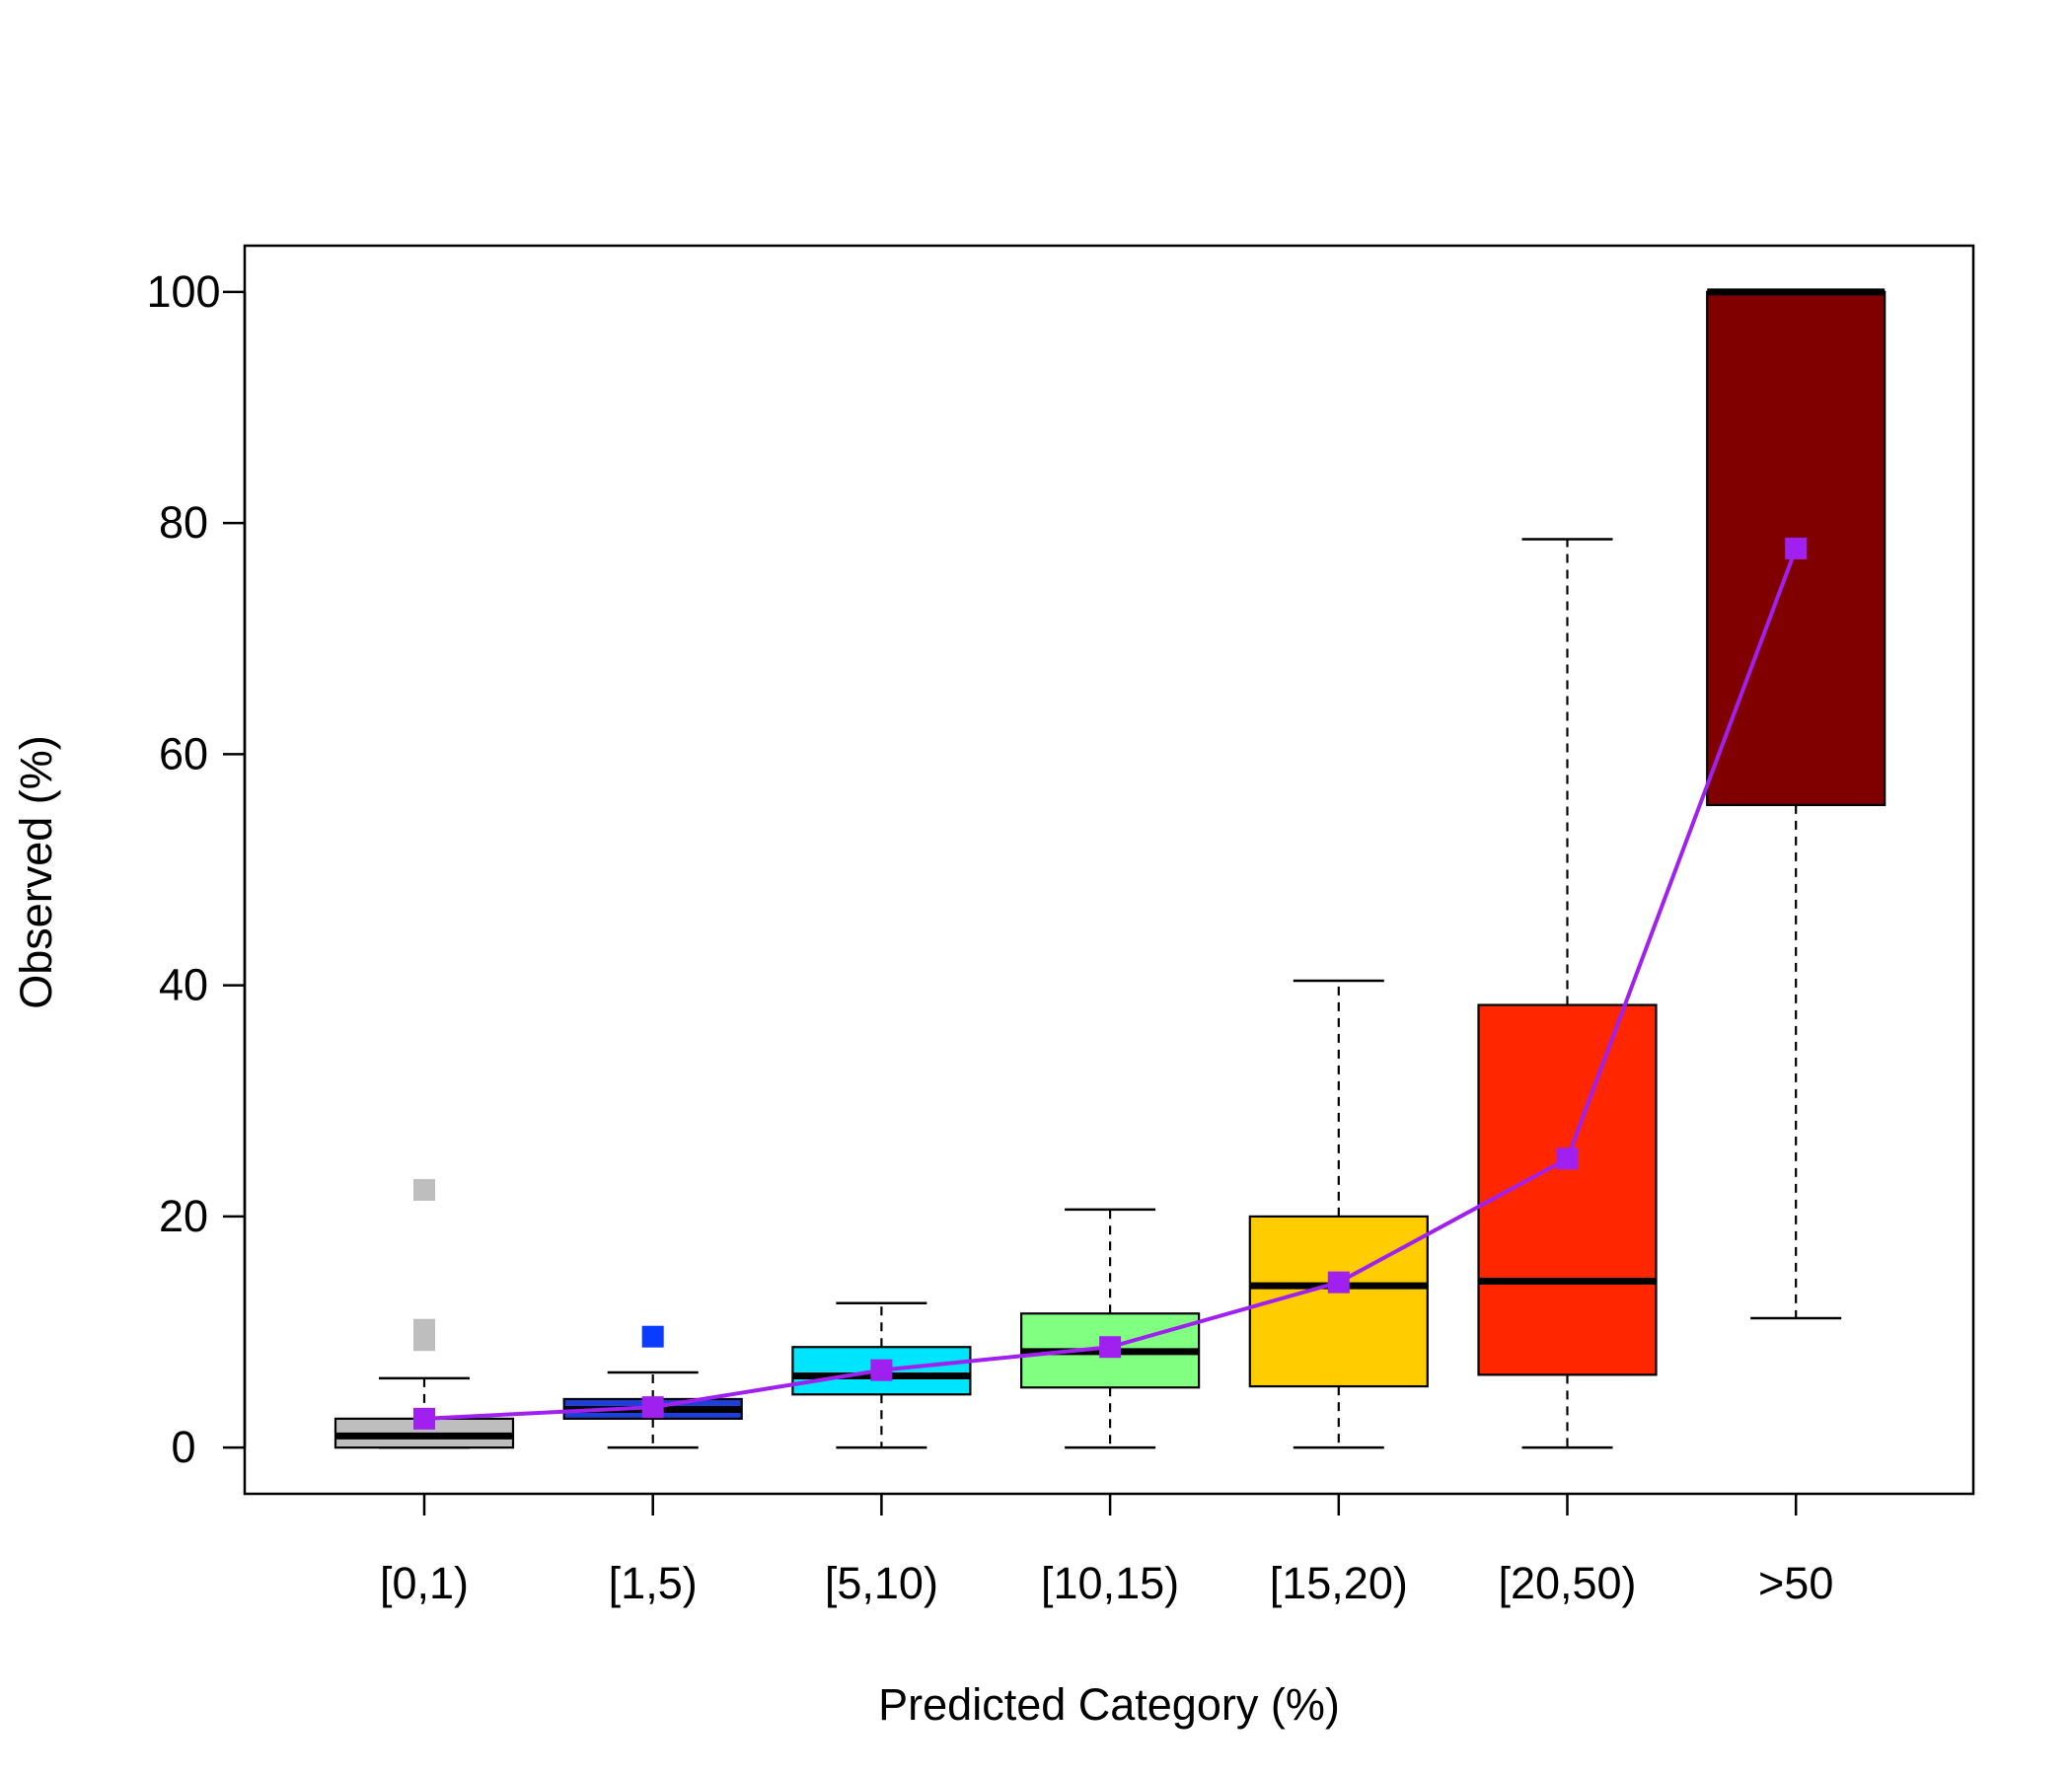 The width and height of the screenshot is (2072, 1776). I want to click on y-tick-label: 100, so click(183, 292).